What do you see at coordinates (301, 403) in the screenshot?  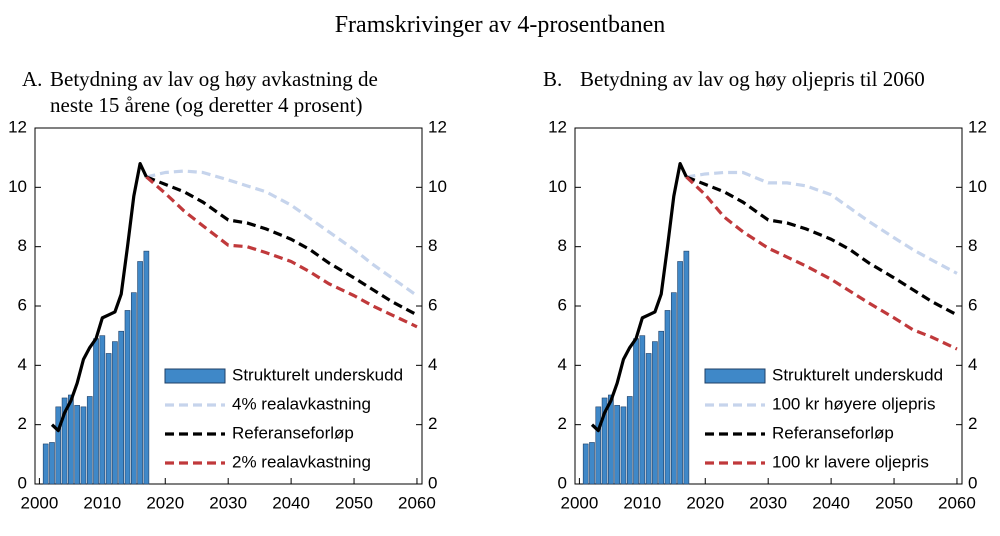 I see `legend-label: 4% realavkastning` at bounding box center [301, 403].